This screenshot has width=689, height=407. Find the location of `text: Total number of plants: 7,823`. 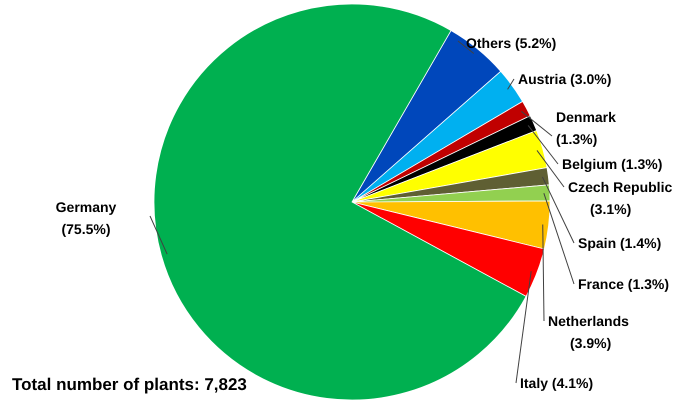

text: Total number of plants: 7,823 is located at coordinates (129, 384).